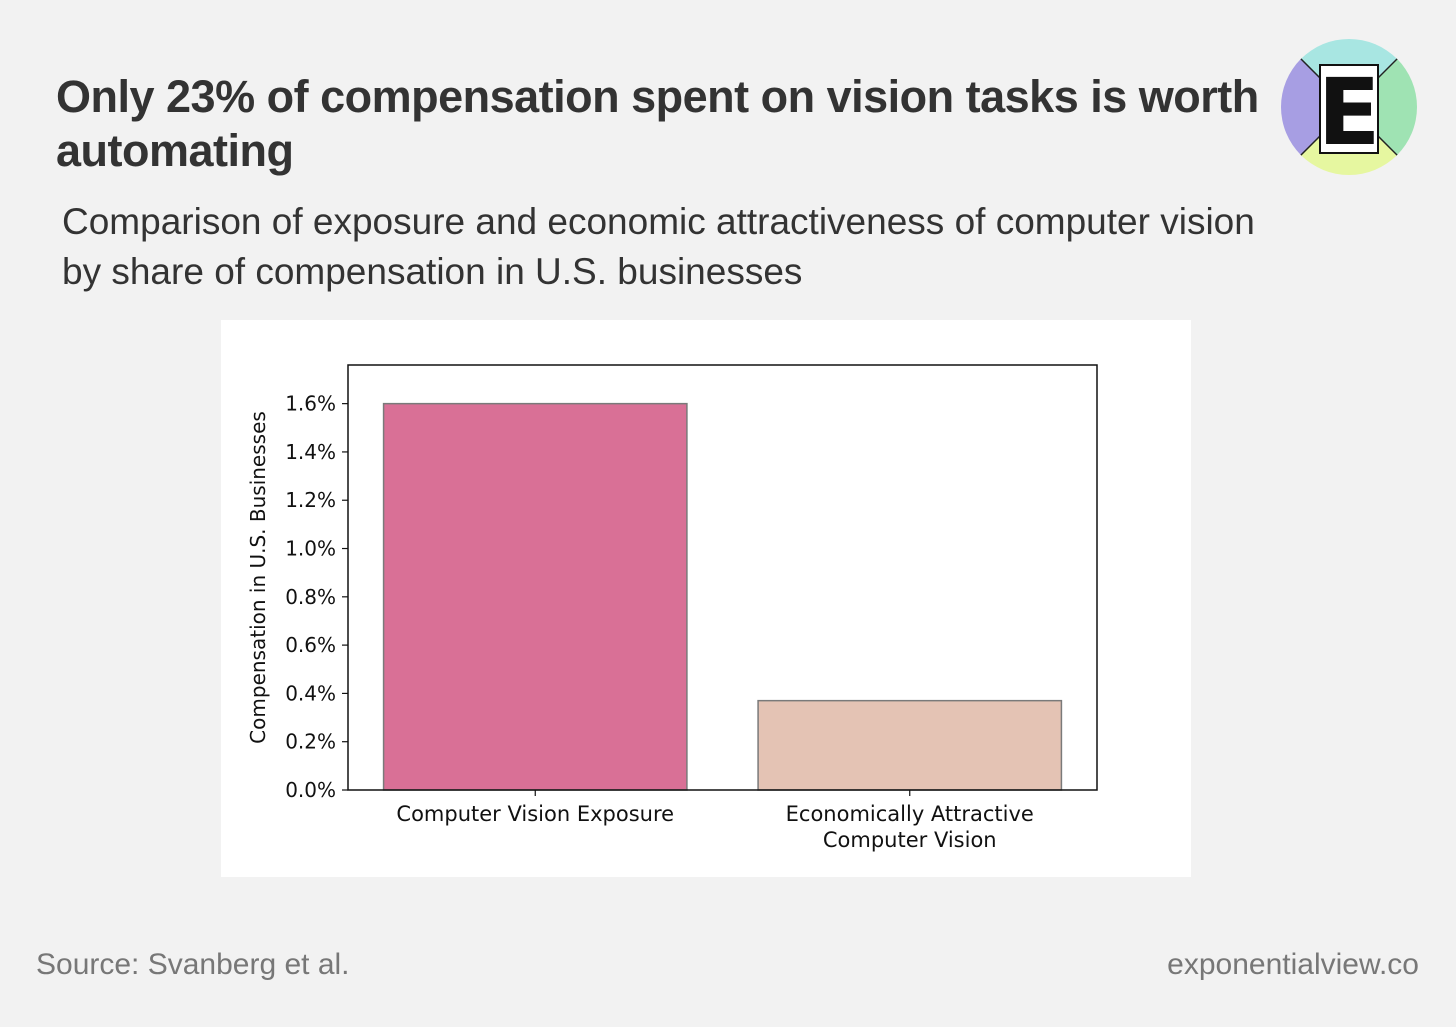 This screenshot has width=1456, height=1027. Describe the element at coordinates (310, 500) in the screenshot. I see `y-tick-label-6: 1.2%` at that location.